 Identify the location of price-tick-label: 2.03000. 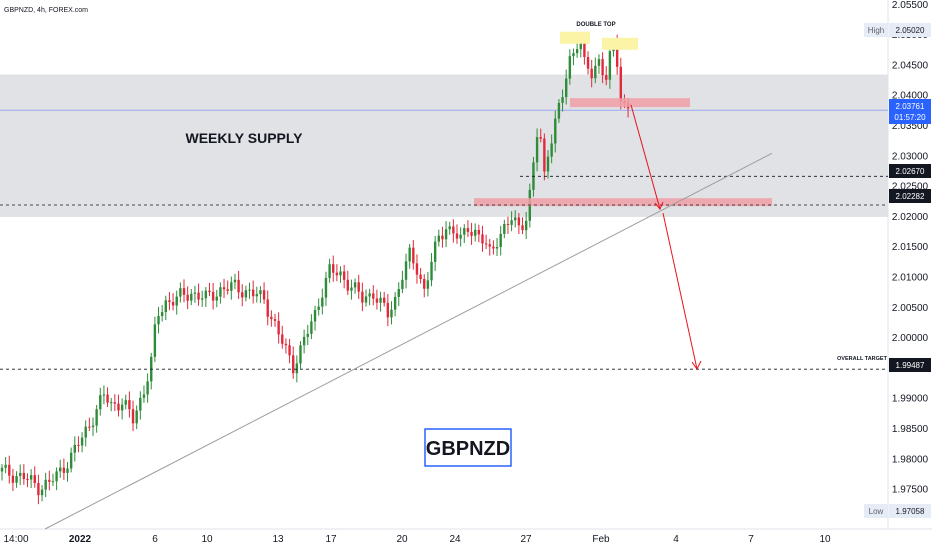
(910, 156).